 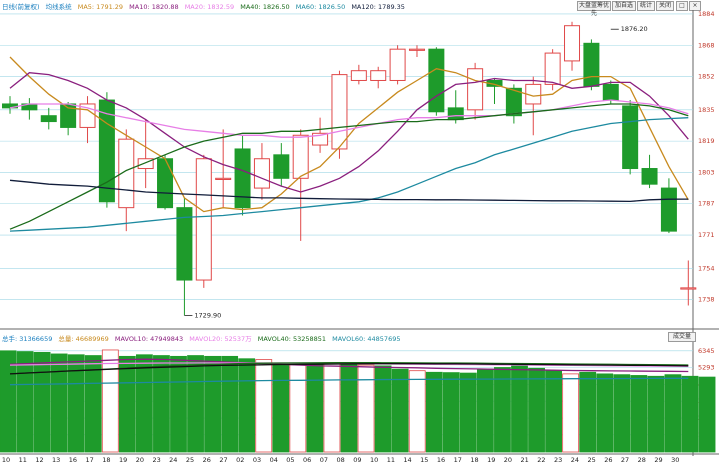 I want to click on blue-chip-button: 大盘蓝筹优先, so click(x=594, y=9).